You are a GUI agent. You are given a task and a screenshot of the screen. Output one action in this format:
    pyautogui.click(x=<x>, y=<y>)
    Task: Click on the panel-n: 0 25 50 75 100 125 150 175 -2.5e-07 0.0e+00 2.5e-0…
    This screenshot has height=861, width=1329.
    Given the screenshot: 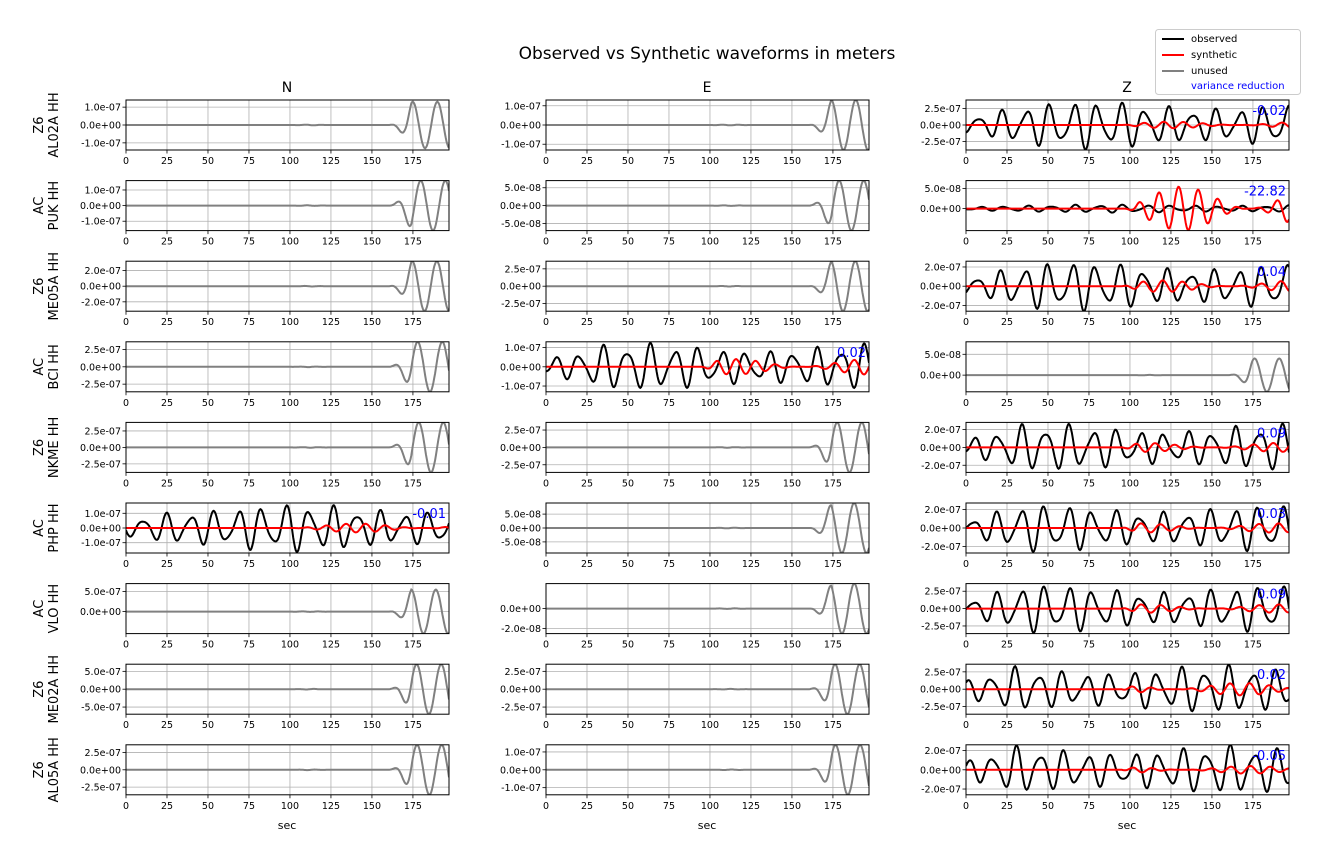 What is the action you would take?
    pyautogui.click(x=265, y=778)
    